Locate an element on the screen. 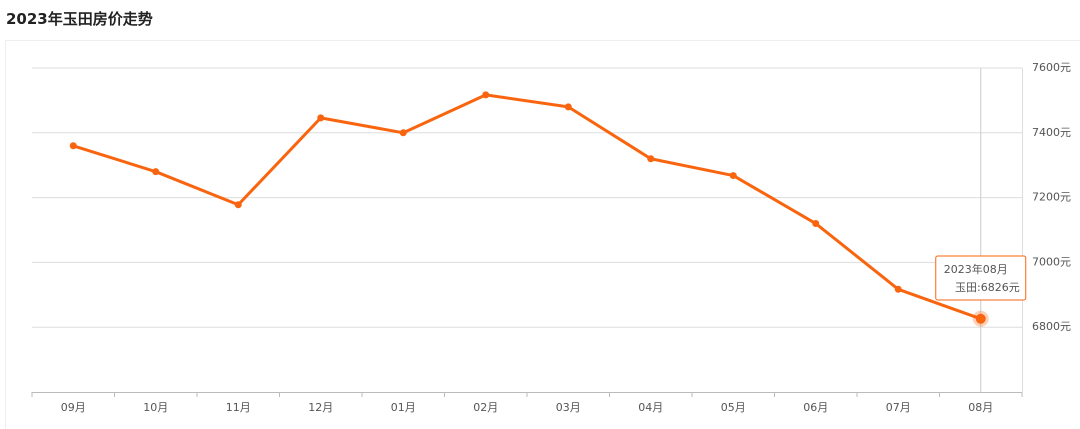 This screenshot has height=429, width=1080. y-tick-label: 6800元 is located at coordinates (1051, 326).